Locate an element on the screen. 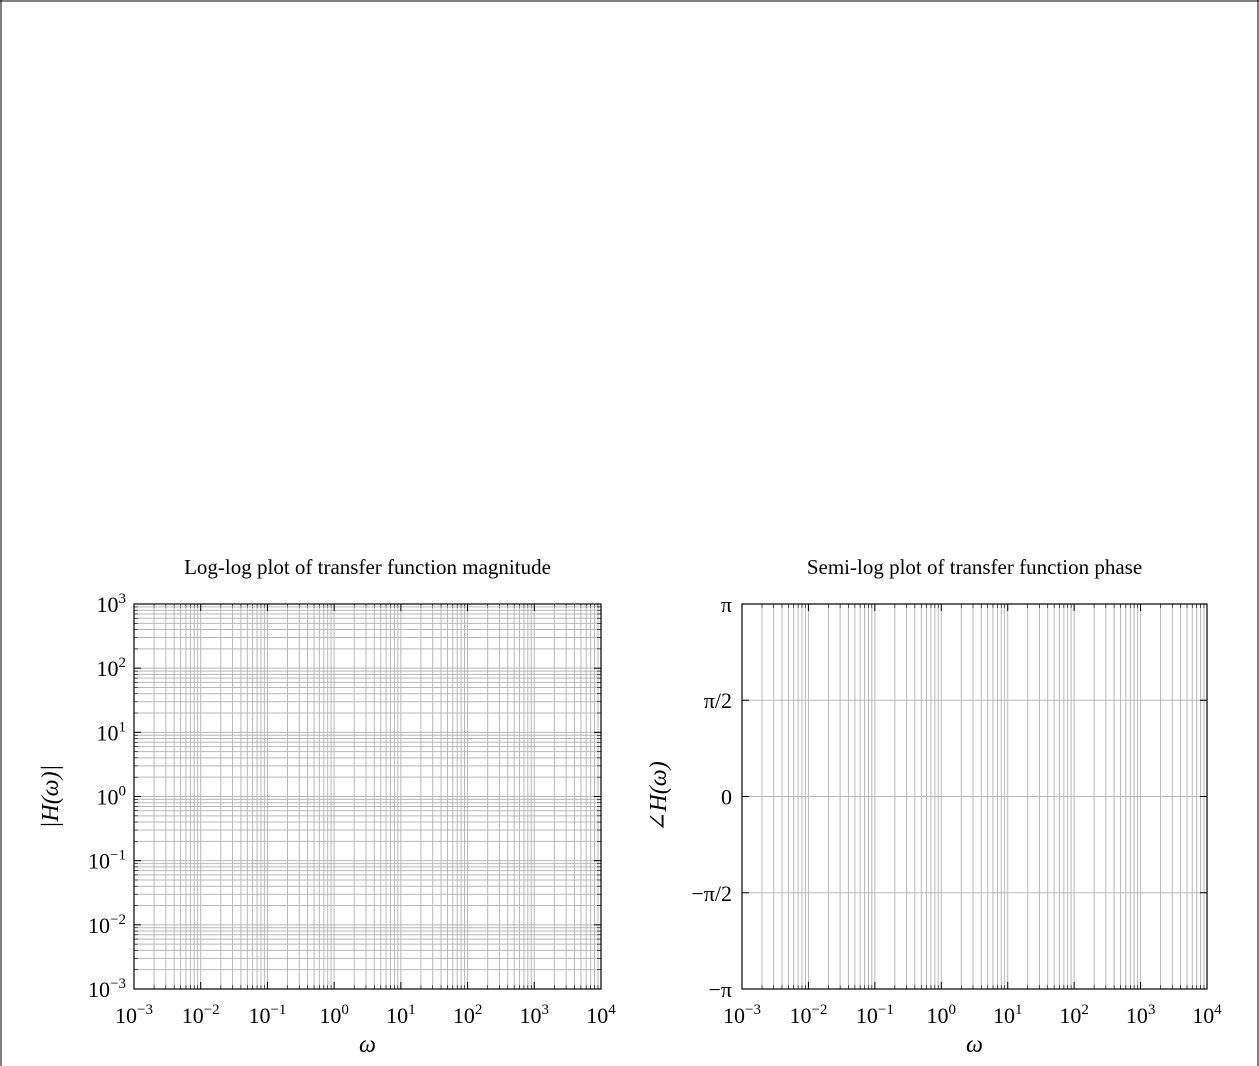  phase-x-axis-label: ω is located at coordinates (974, 1045).